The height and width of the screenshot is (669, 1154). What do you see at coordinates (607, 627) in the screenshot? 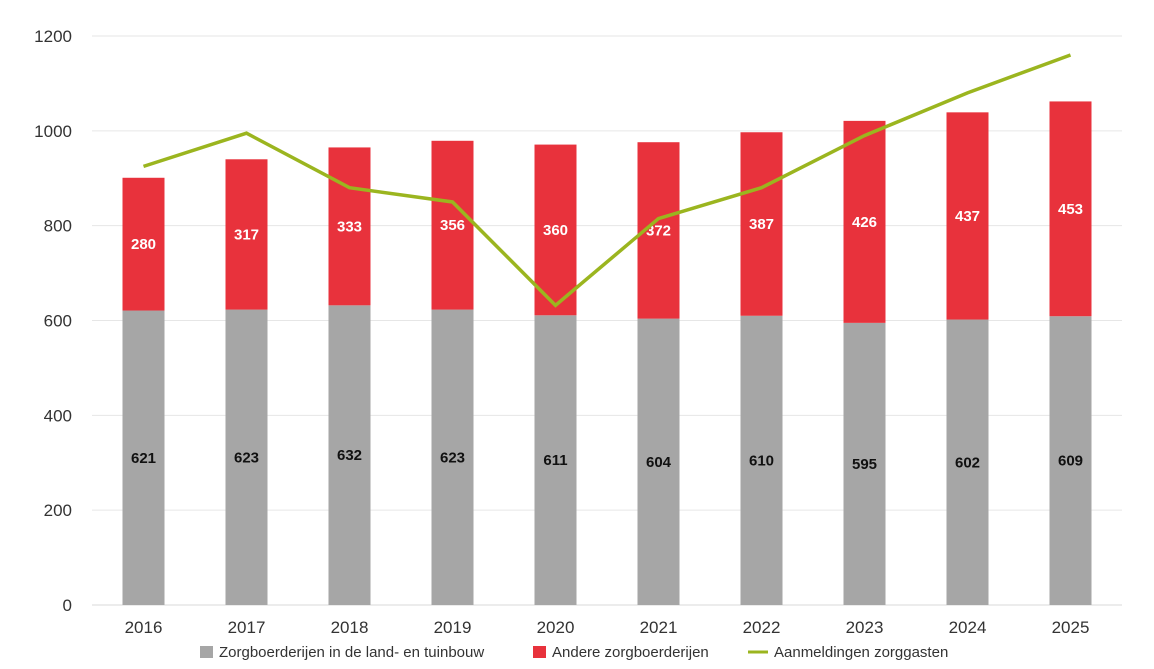
I see `x-axis: 2016 2017 2018 2019 2020 2021 2022 2023 2024 2025` at bounding box center [607, 627].